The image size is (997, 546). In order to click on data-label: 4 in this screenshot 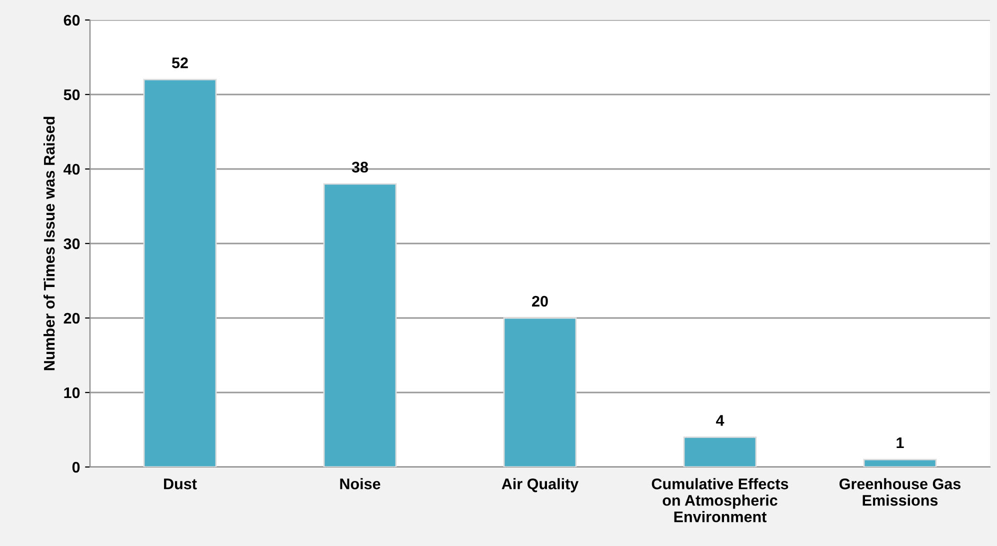, I will do `click(720, 420)`.